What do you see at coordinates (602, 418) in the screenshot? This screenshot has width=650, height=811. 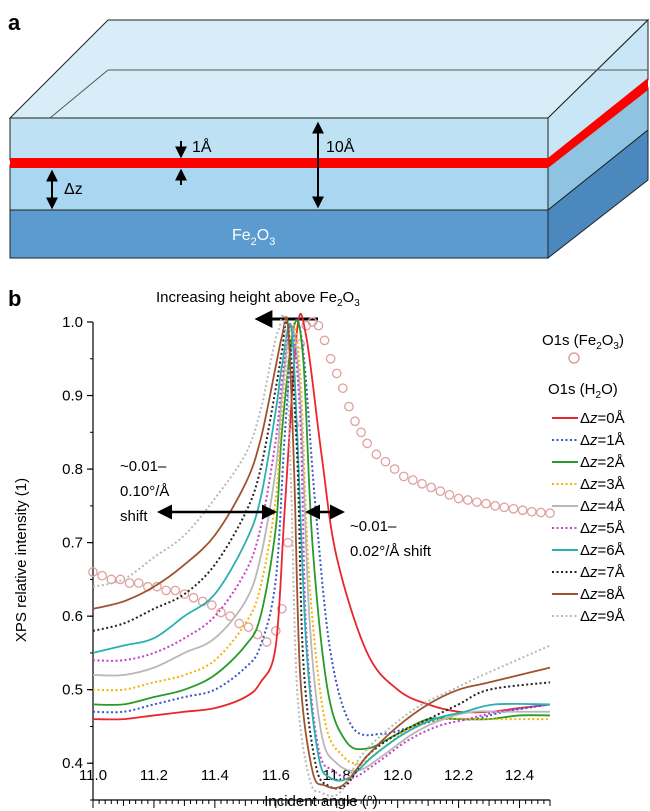 I see `legend-label-dz0: Δz=0Å` at bounding box center [602, 418].